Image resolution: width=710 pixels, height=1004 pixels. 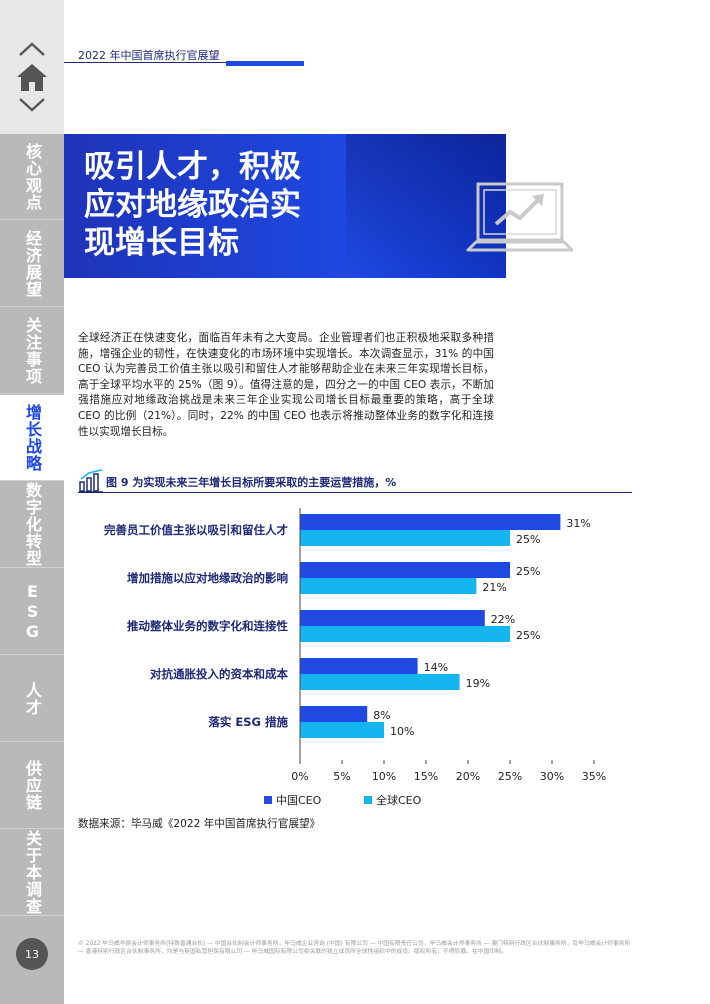 I want to click on category-label: 完善员工价值主张以吸引和留住人才, so click(x=196, y=530).